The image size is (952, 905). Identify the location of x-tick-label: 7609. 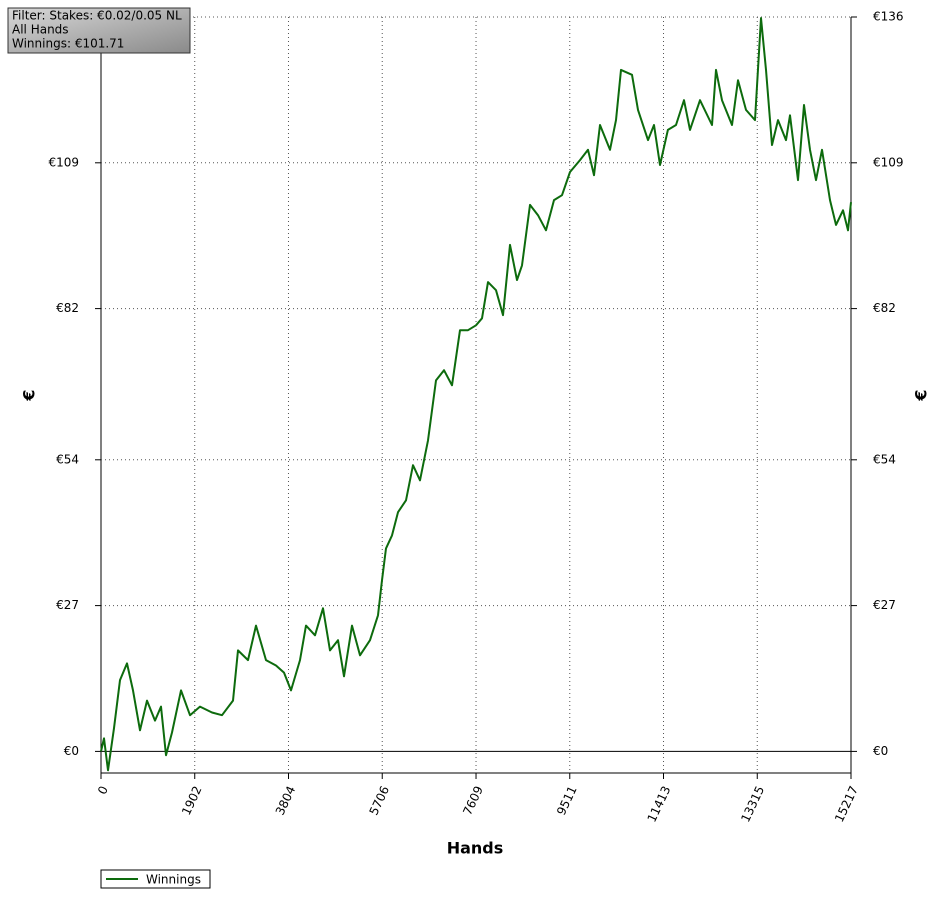
(473, 801).